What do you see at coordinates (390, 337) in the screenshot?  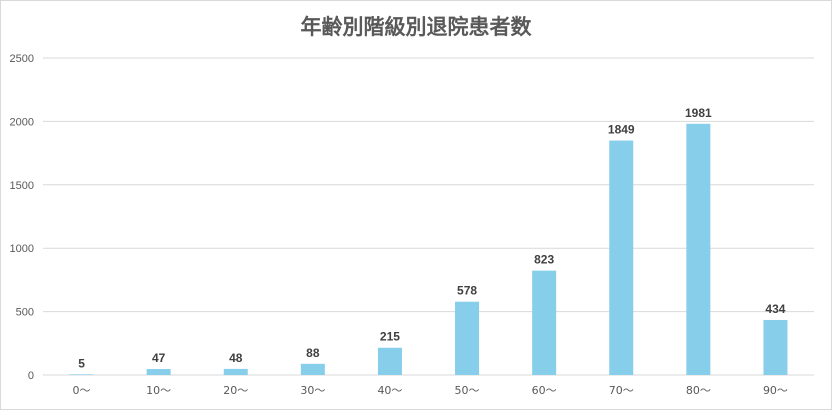 I see `data-label: 215` at bounding box center [390, 337].